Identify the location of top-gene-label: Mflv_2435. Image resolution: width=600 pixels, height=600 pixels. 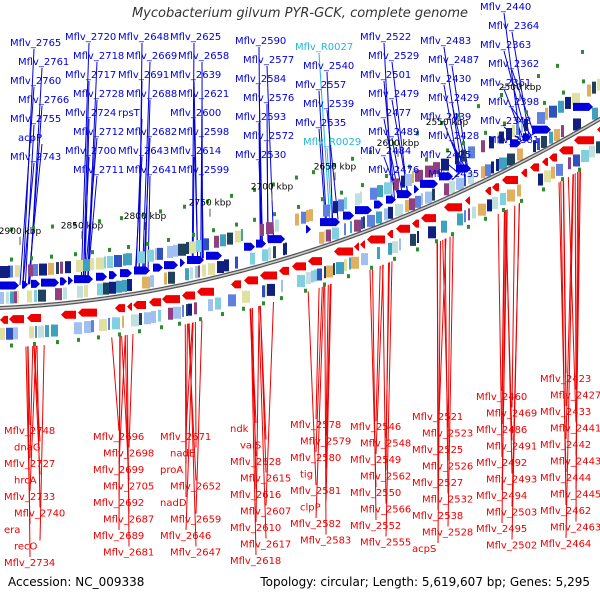
(453, 174).